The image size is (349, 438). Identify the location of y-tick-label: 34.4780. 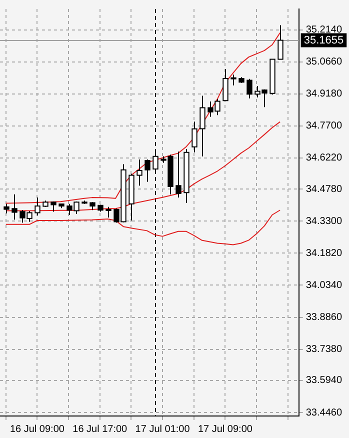
(324, 189).